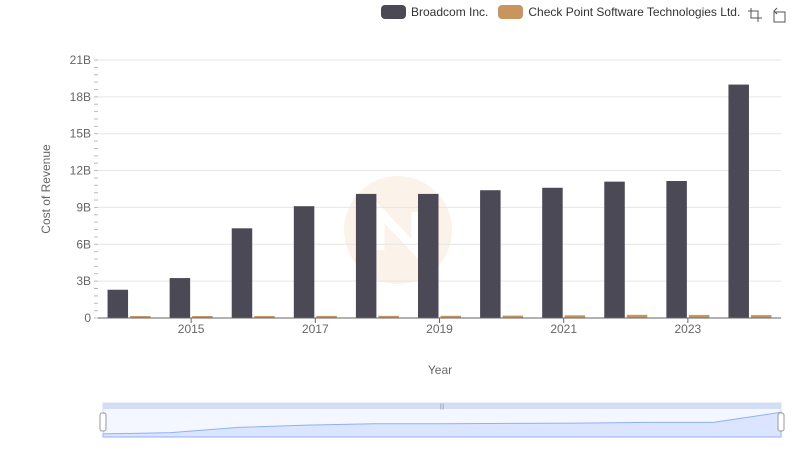 The image size is (800, 461). Describe the element at coordinates (326, 316) in the screenshot. I see `bar-checkpoint-2017` at that location.